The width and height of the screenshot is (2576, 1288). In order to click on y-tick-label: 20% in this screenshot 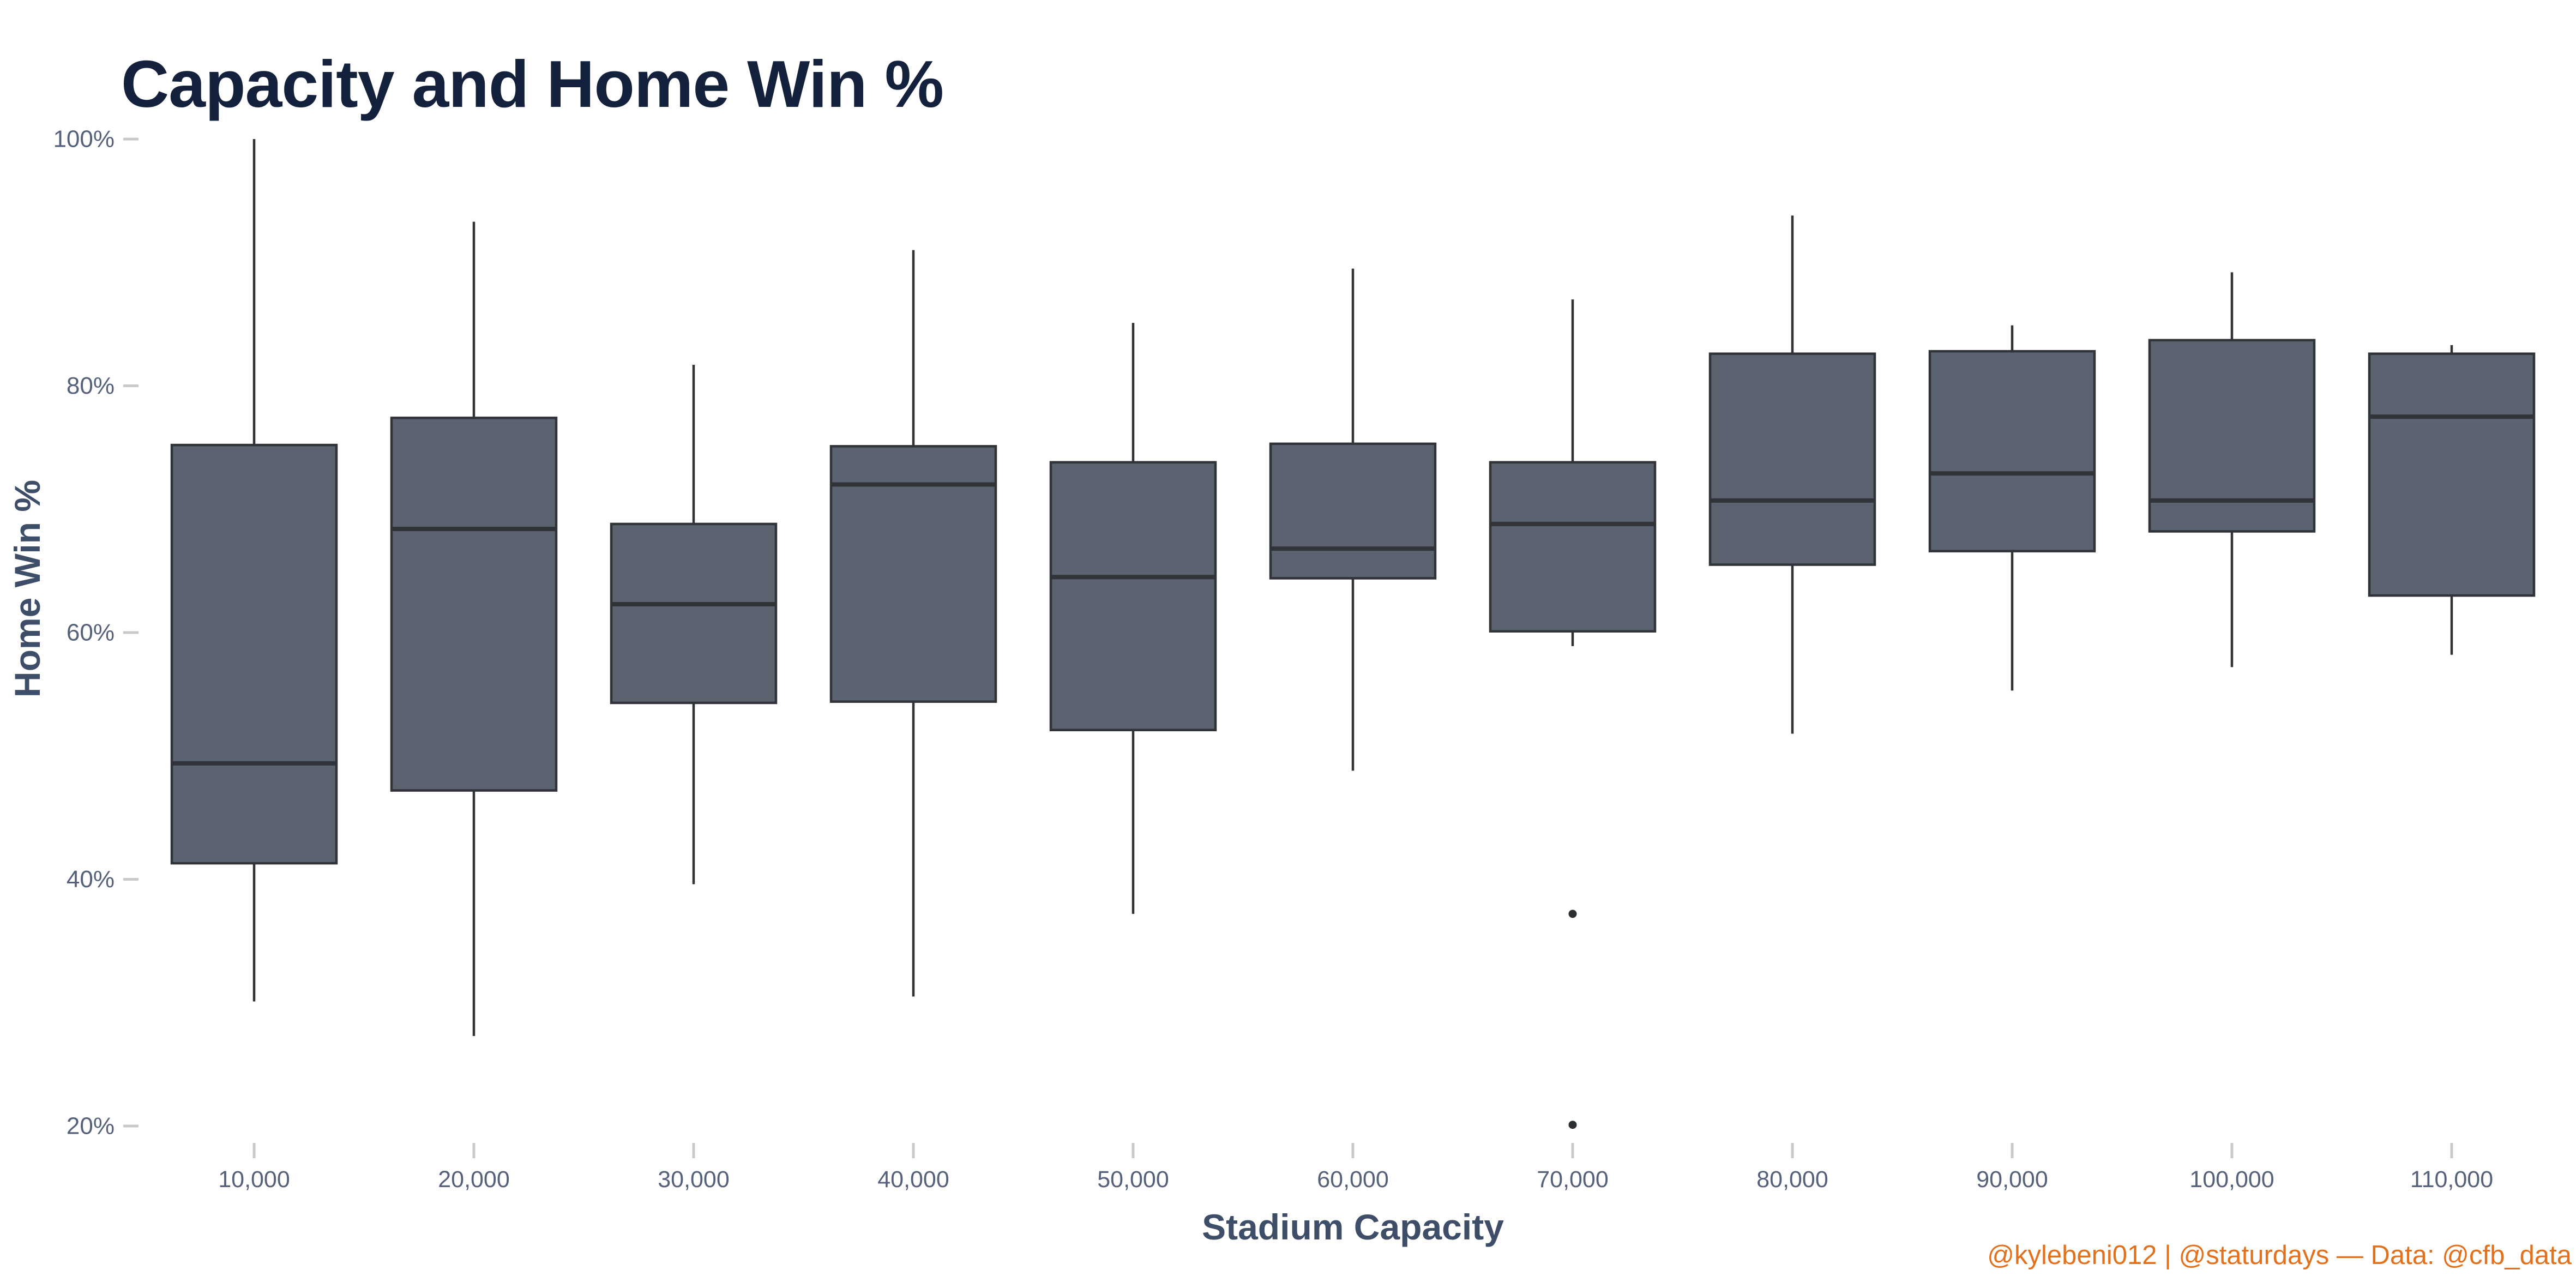, I will do `click(91, 1126)`.